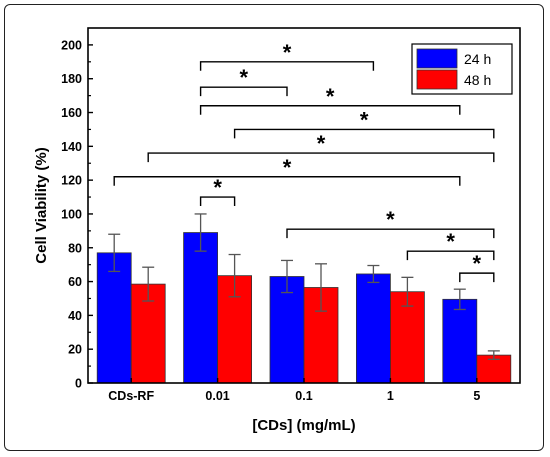  I want to click on y-tick-label: 200, so click(71, 45).